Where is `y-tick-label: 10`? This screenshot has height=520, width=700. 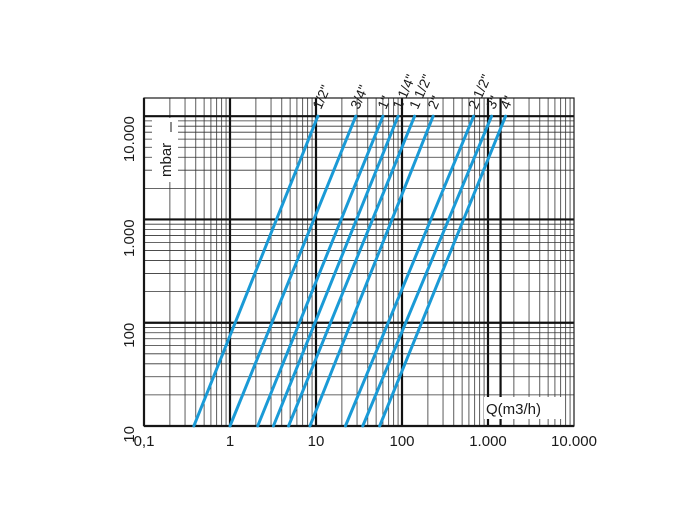 y-tick-label: 10 is located at coordinates (129, 434).